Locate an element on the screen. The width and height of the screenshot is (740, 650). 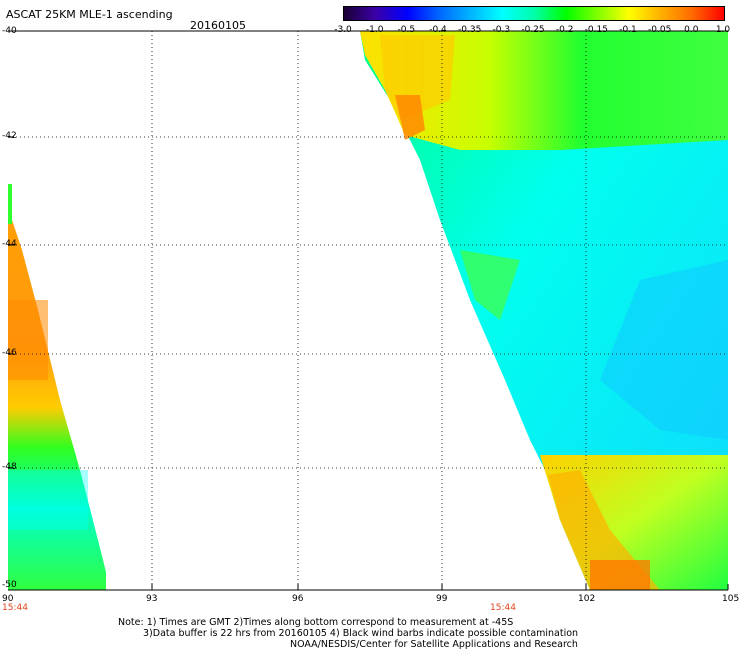
colorbar-label: -0.25 is located at coordinates (533, 30).